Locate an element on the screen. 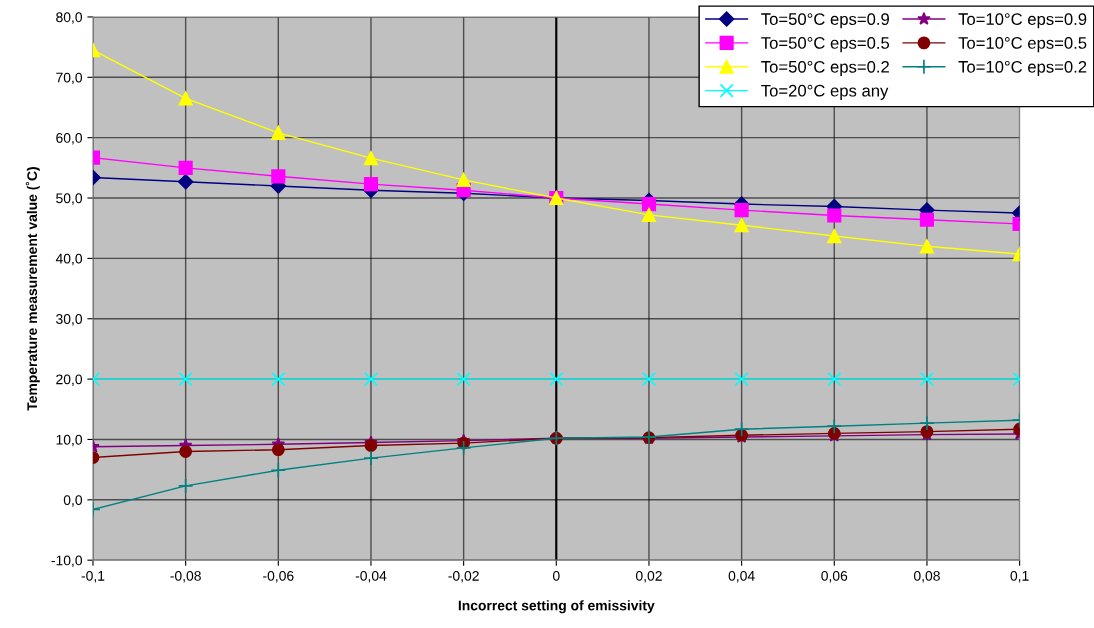 This screenshot has width=1094, height=628. y-tick-label: 10,0 is located at coordinates (69, 440).